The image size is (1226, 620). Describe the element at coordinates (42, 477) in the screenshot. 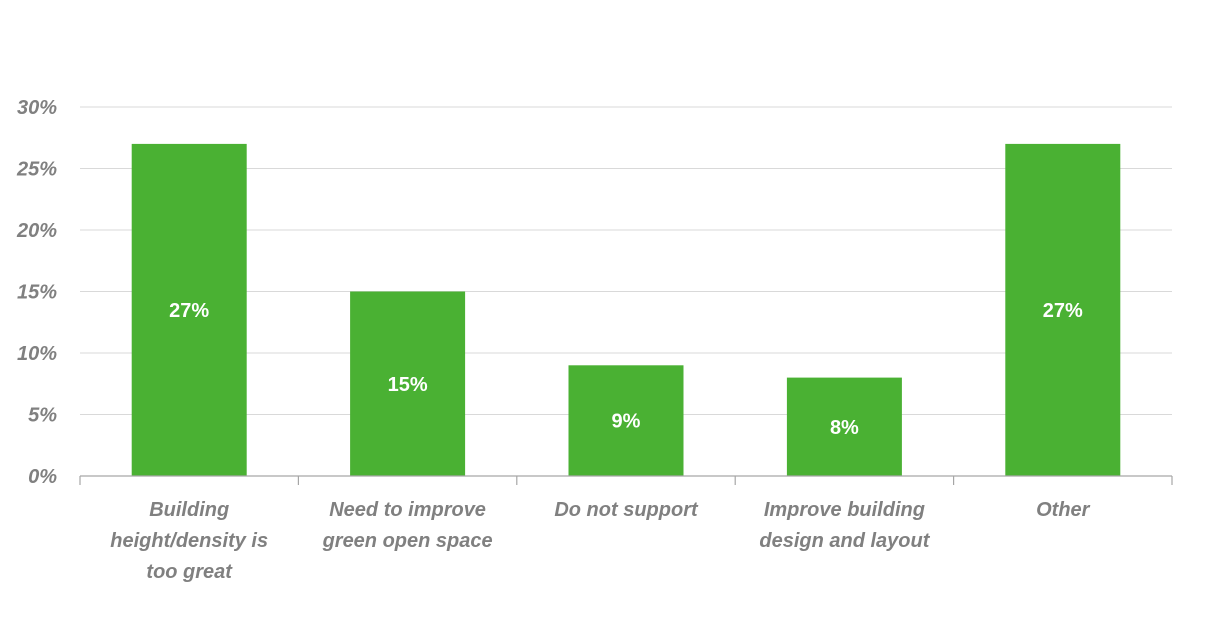

I see `y-tick-label: 0%` at that location.